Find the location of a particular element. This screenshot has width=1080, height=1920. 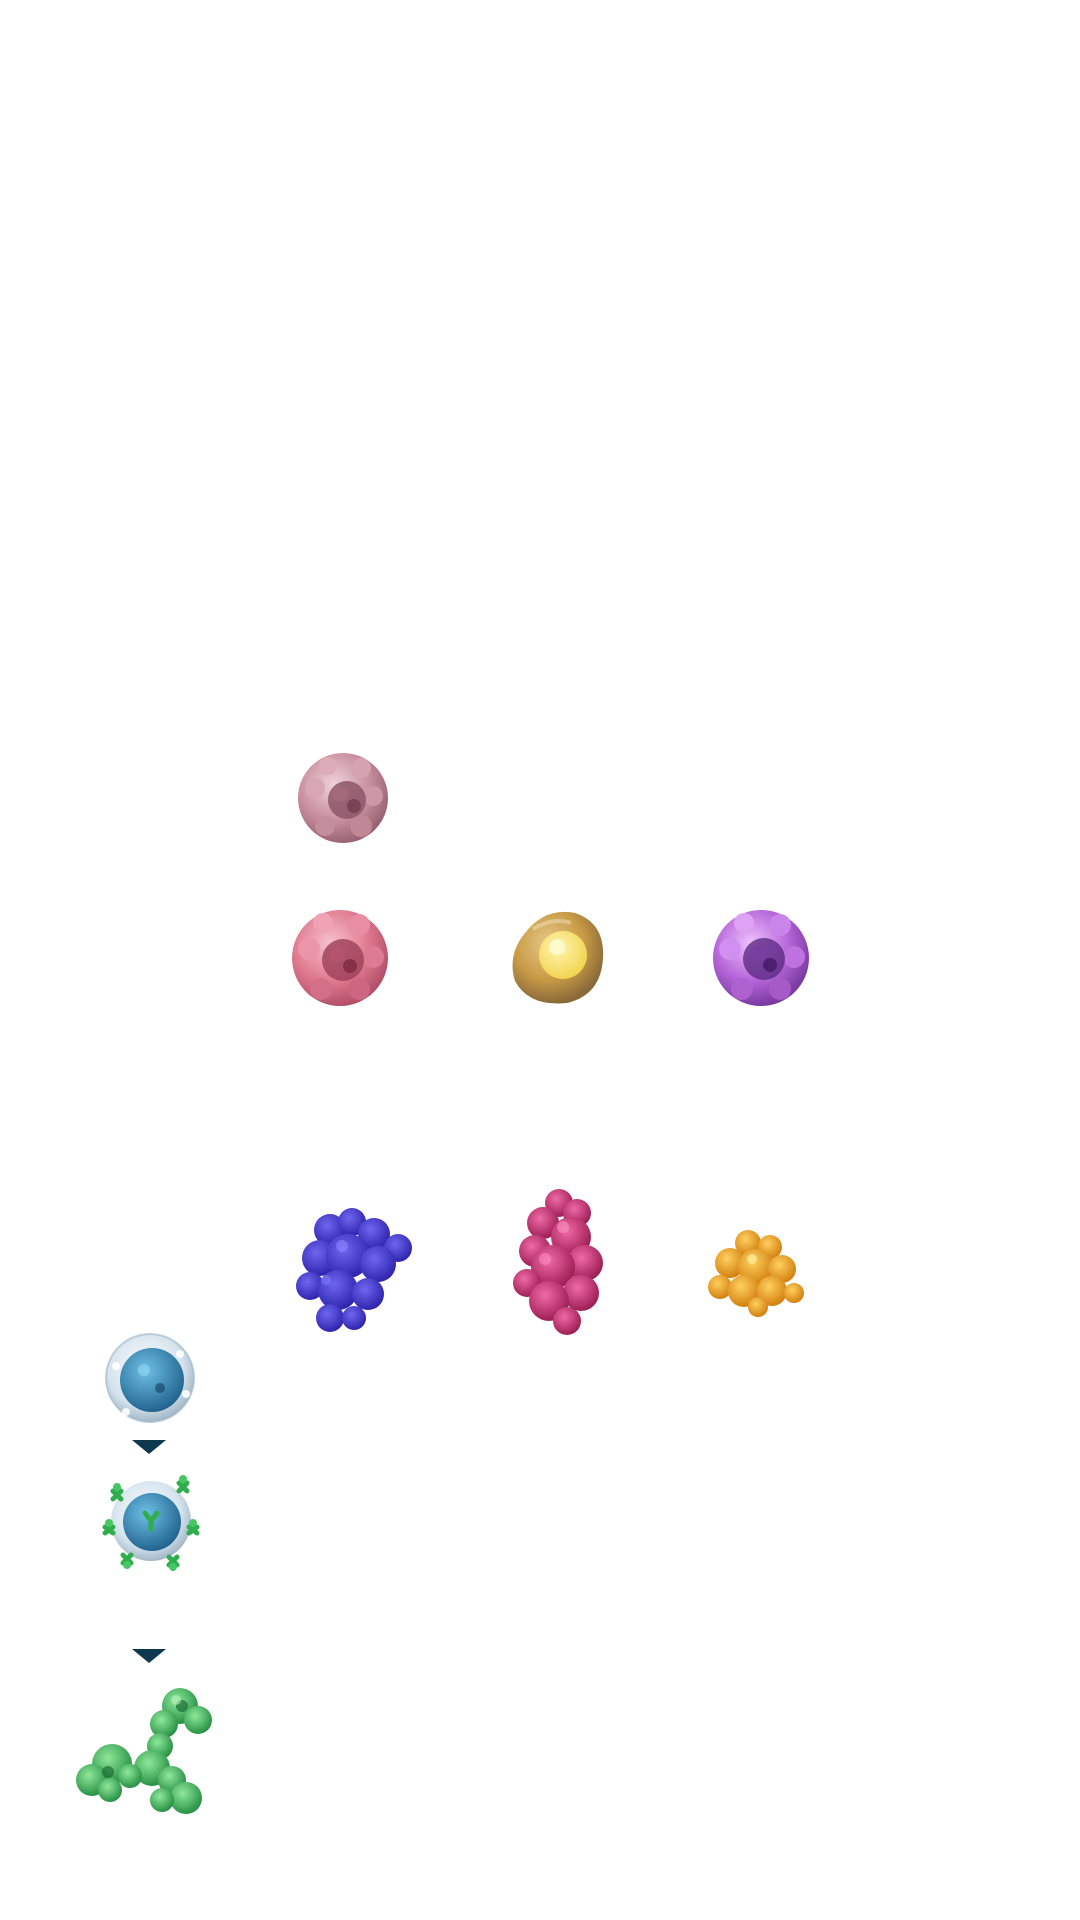

blue-protein-icon is located at coordinates (354, 1270).